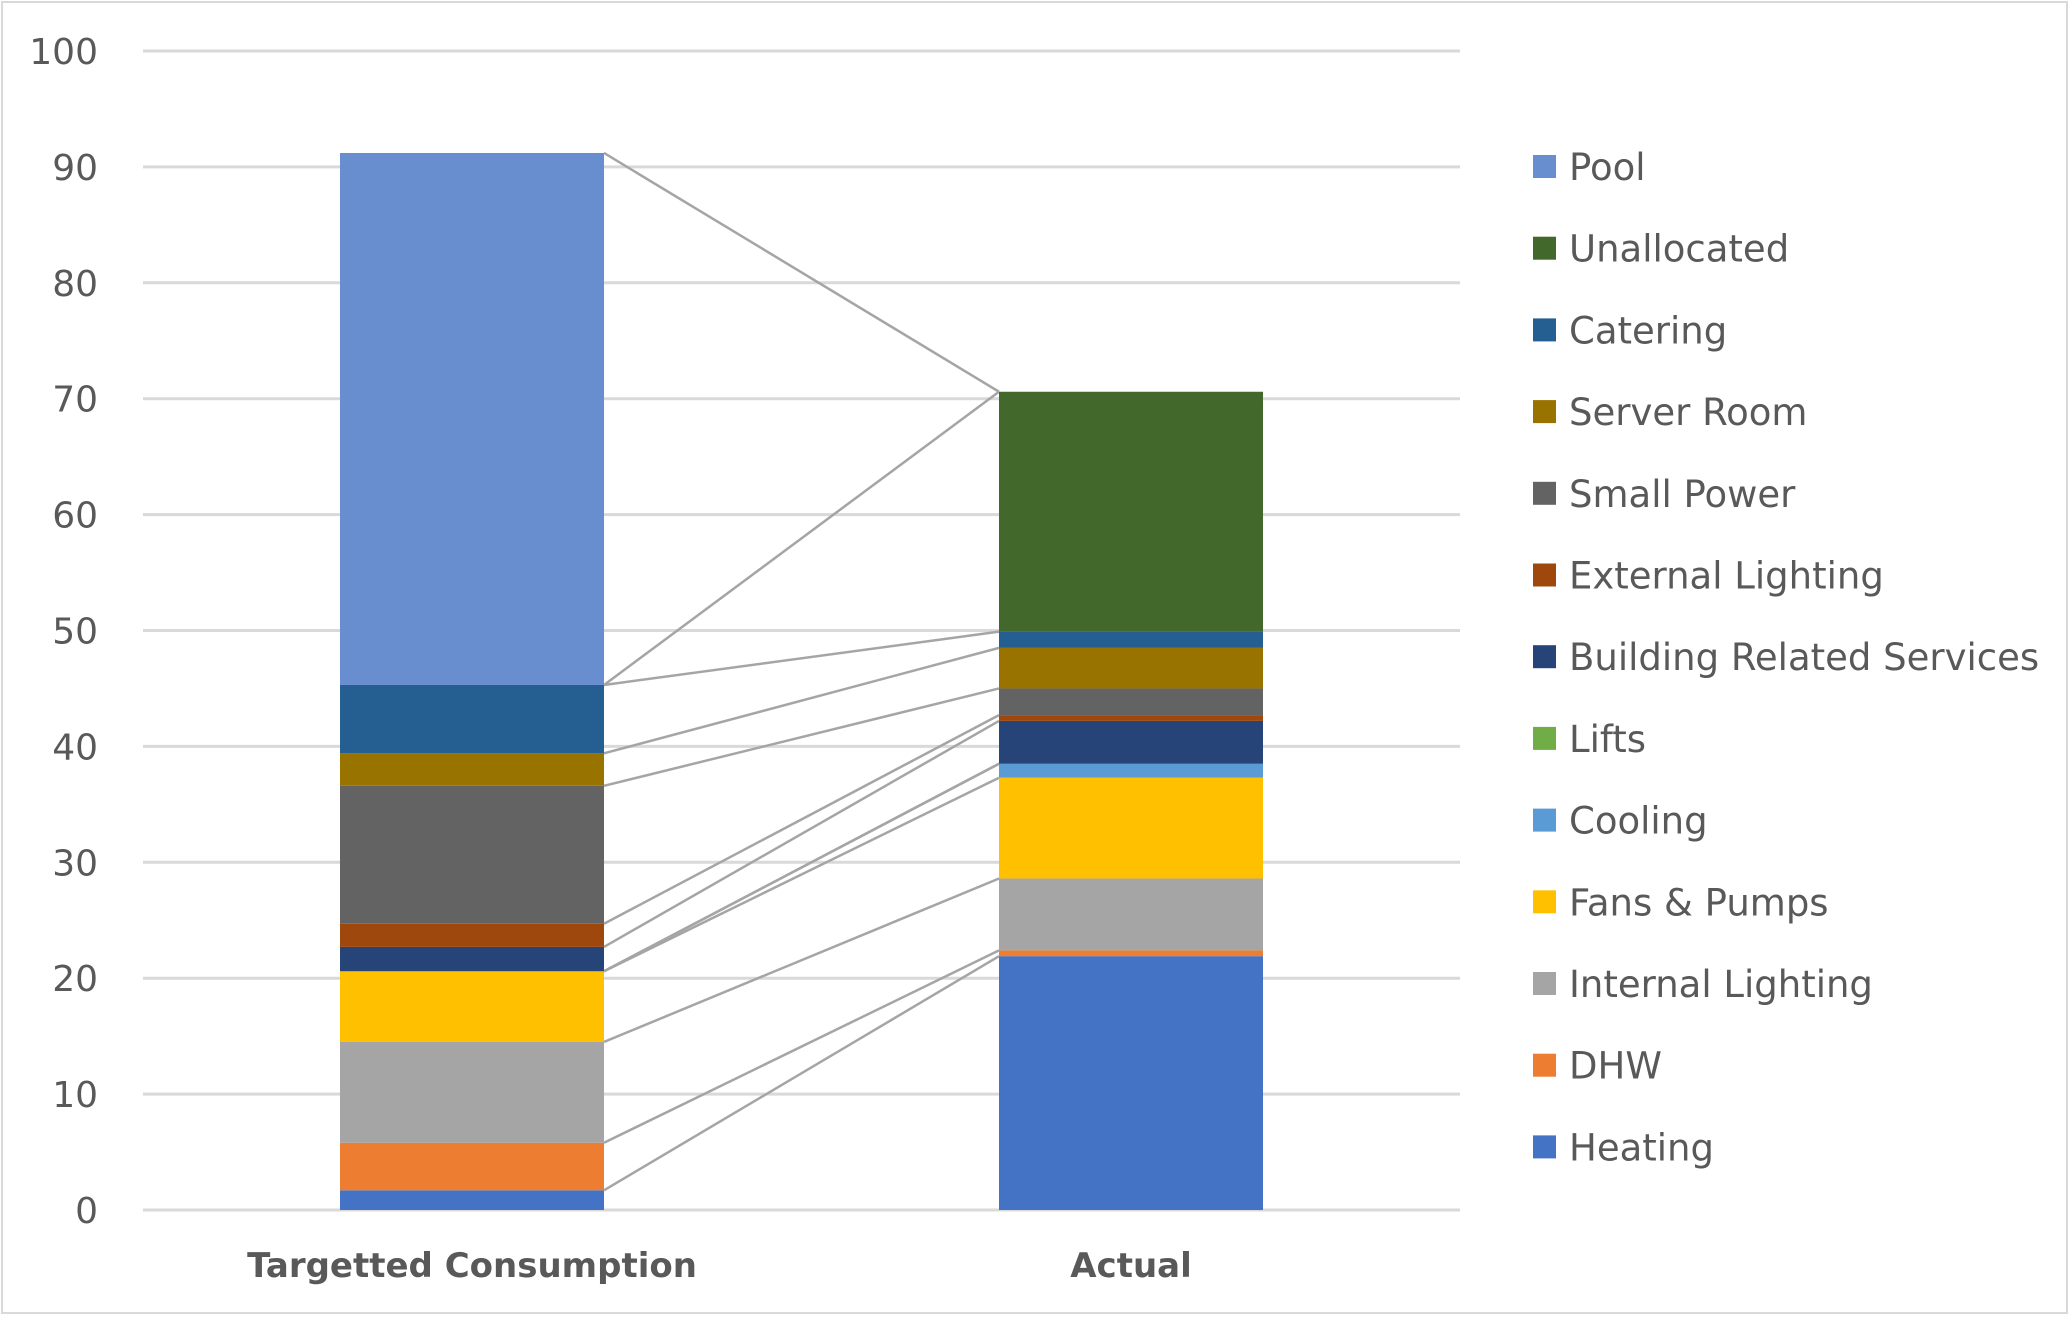 The height and width of the screenshot is (1317, 2071). I want to click on x-axis-category-labels: Targetted Consumption Actual, so click(719, 1266).